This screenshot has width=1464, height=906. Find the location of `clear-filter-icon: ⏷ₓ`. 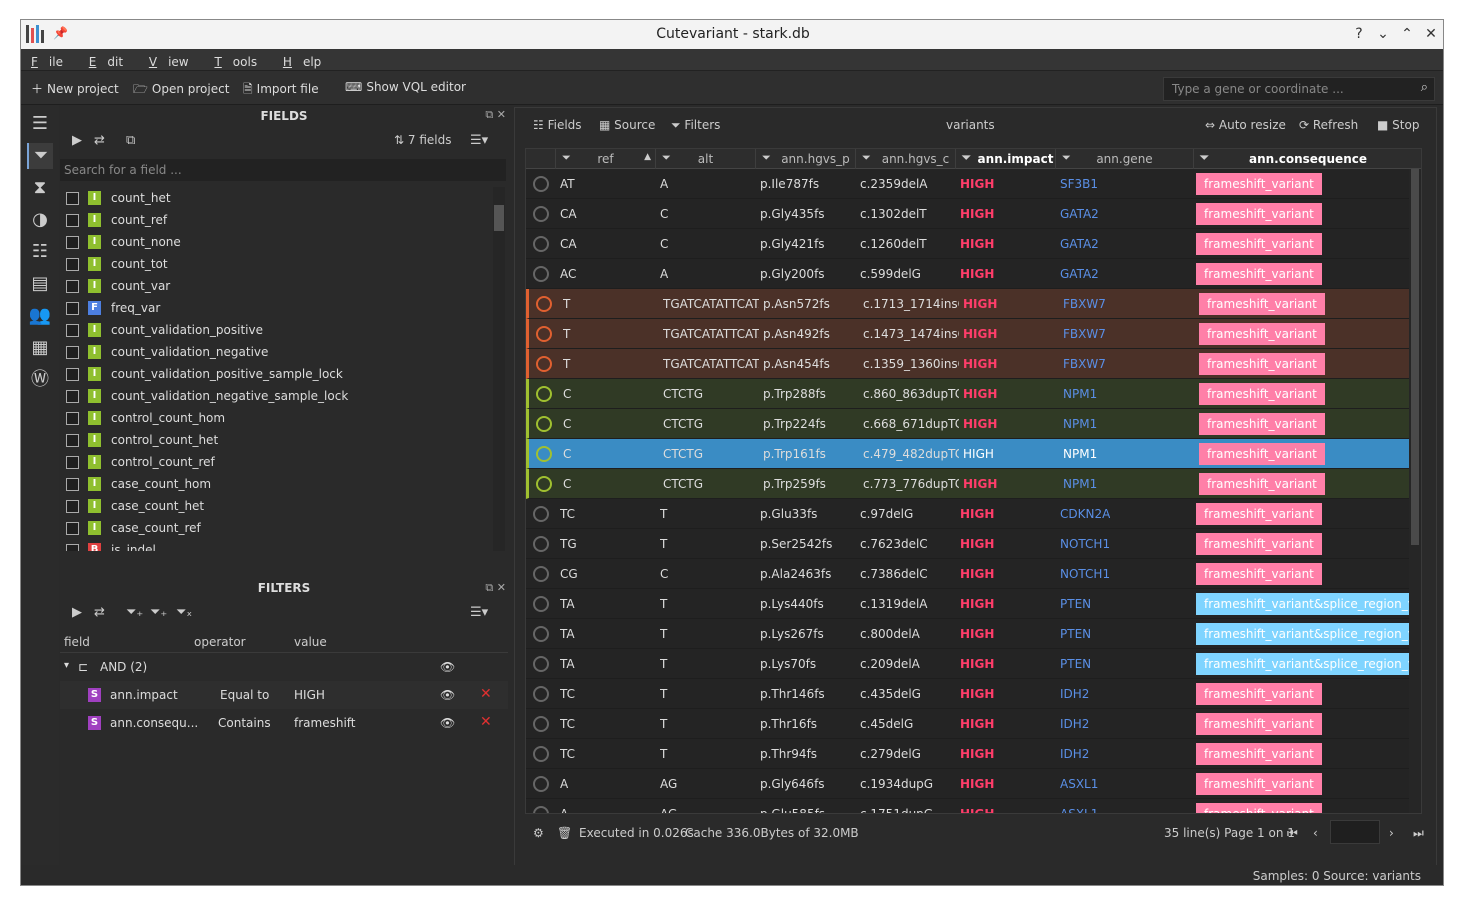

clear-filter-icon: ⏷ₓ is located at coordinates (184, 612).